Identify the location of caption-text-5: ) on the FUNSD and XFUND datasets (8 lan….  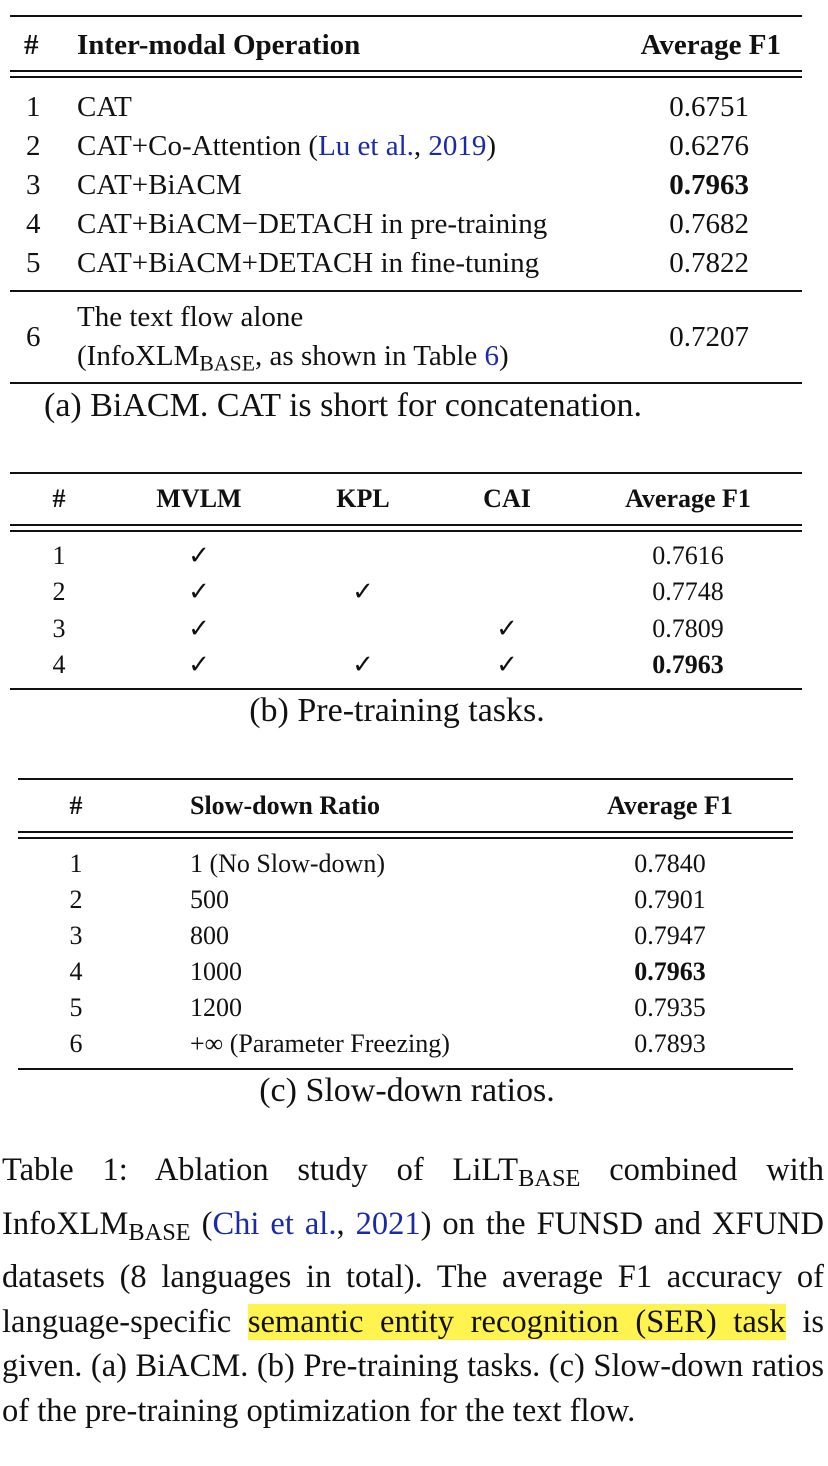
(413, 1272).